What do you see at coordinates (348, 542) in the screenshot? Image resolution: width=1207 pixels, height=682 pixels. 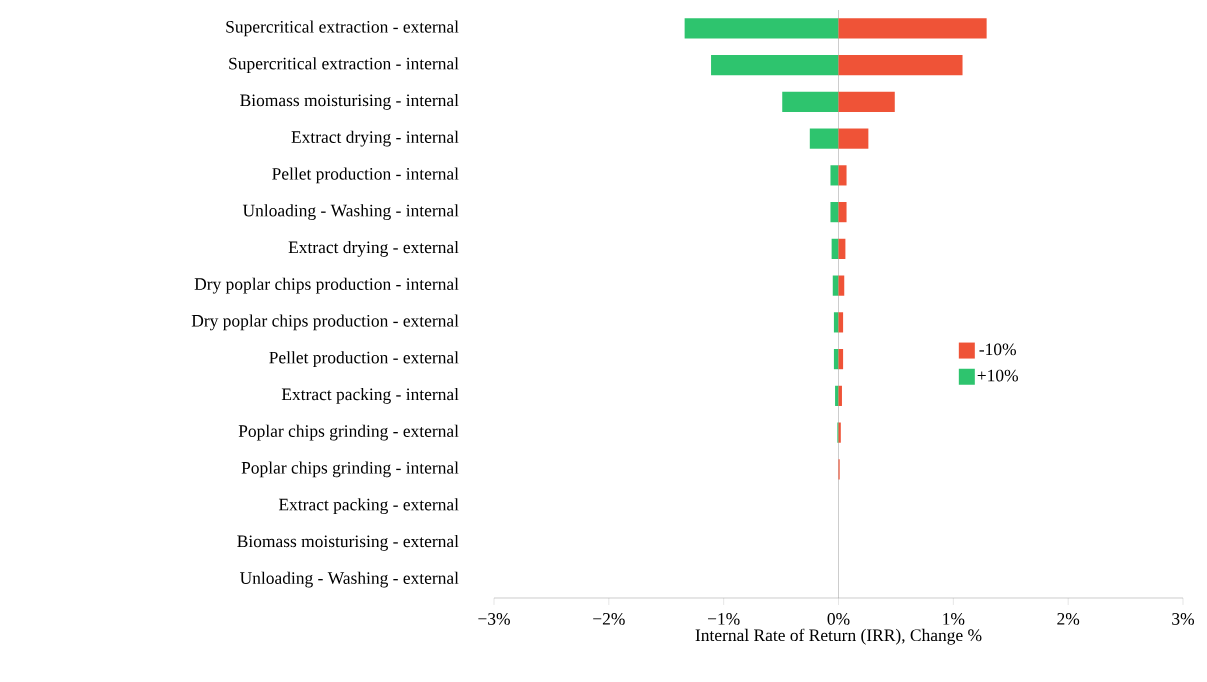 I see `y-tick-label: Biomass moisturising - external` at bounding box center [348, 542].